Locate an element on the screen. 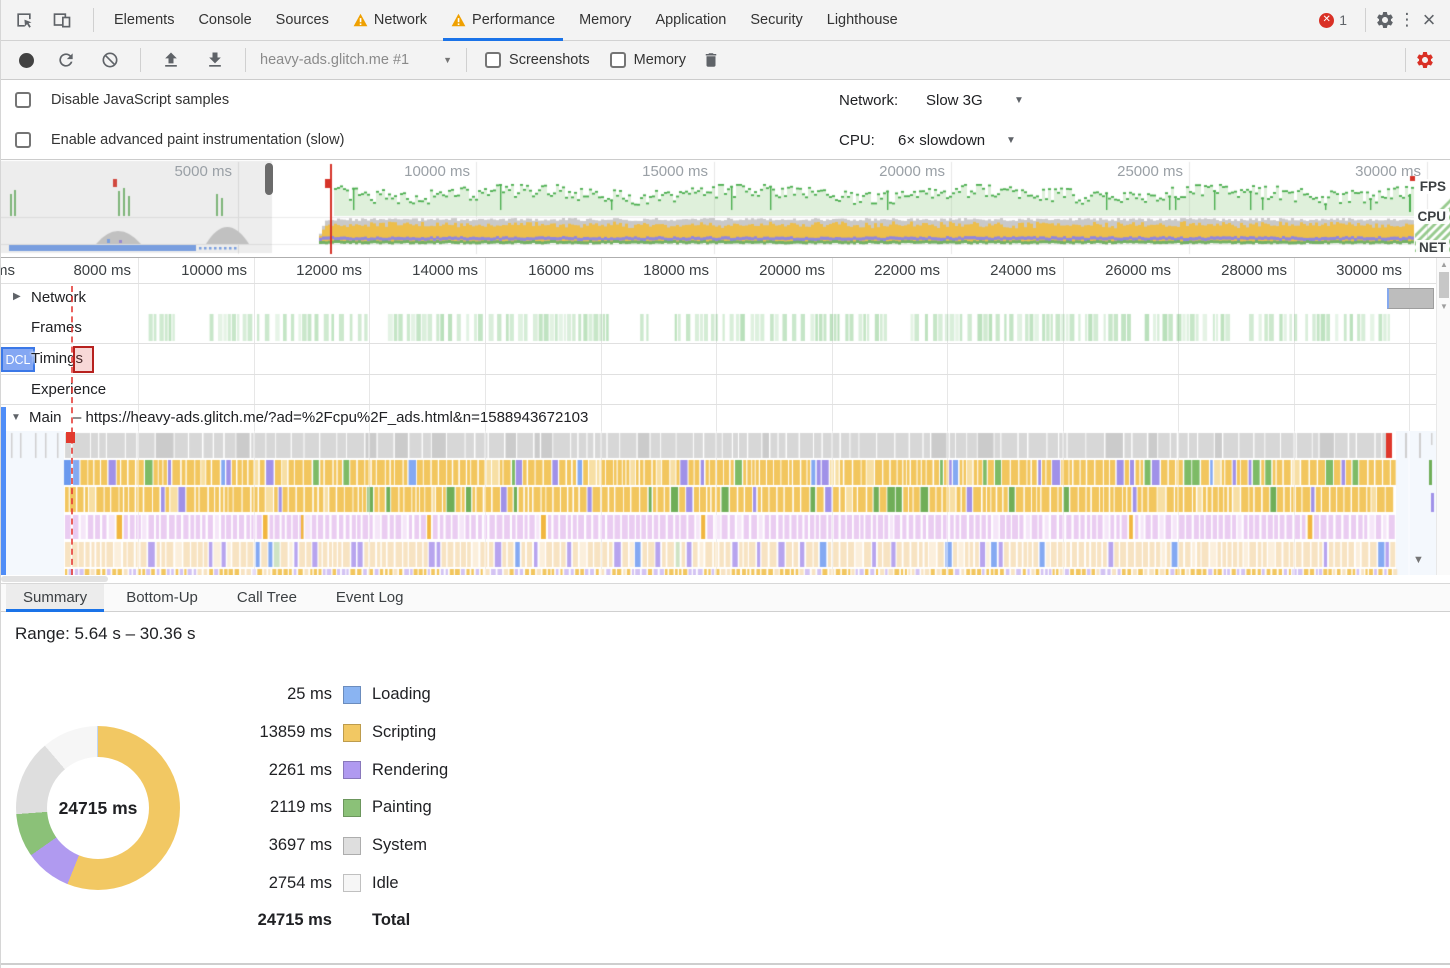  summary-donut-chart: 24715 ms is located at coordinates (98, 808).